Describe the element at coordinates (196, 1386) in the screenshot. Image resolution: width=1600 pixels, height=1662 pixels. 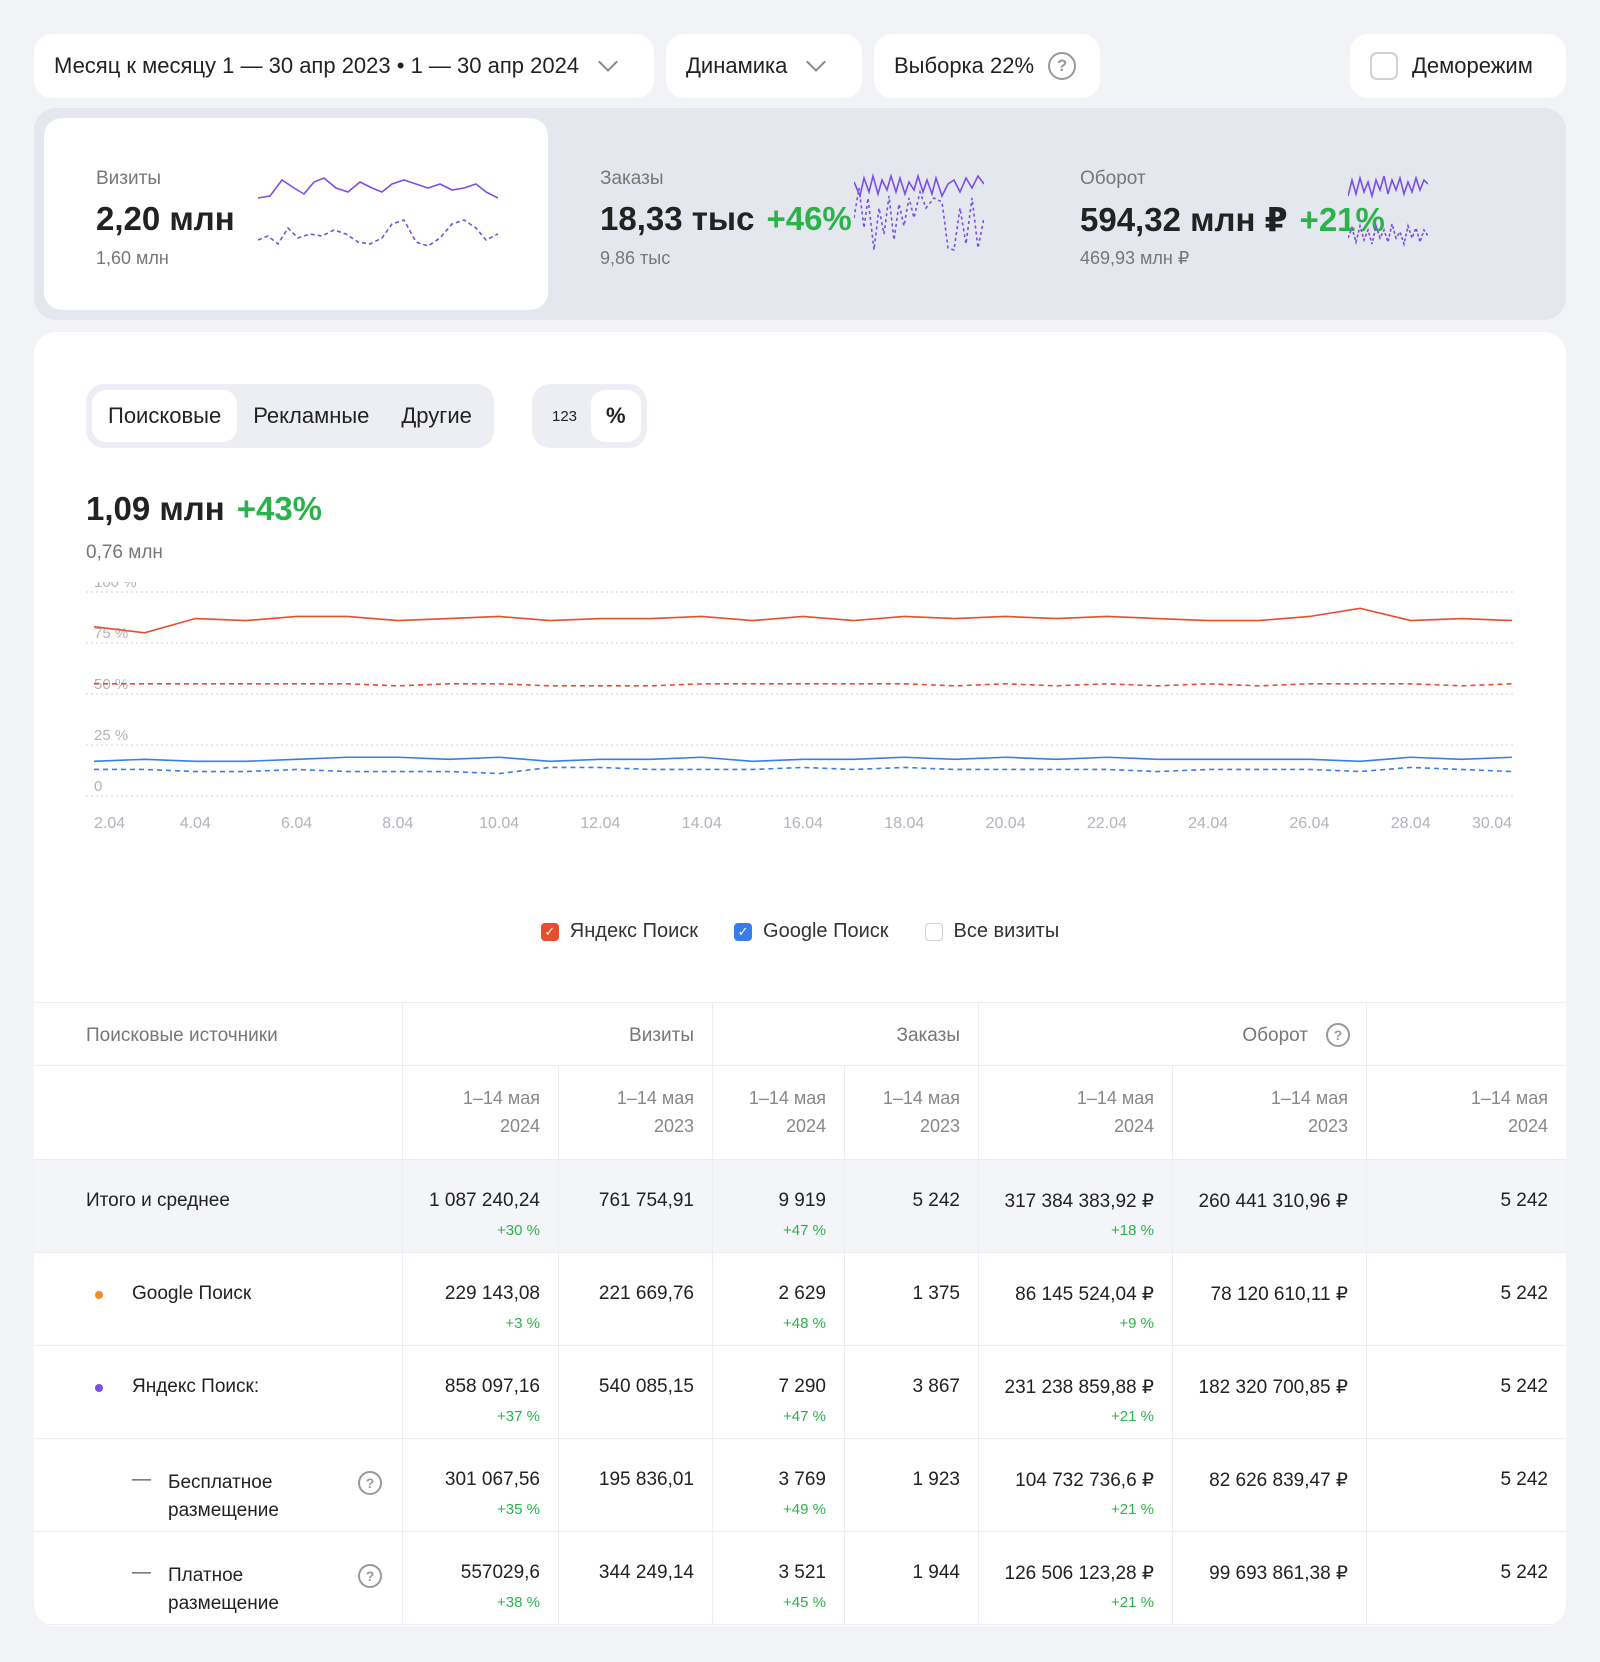
I see `row-name: Яндекс Поиск:` at that location.